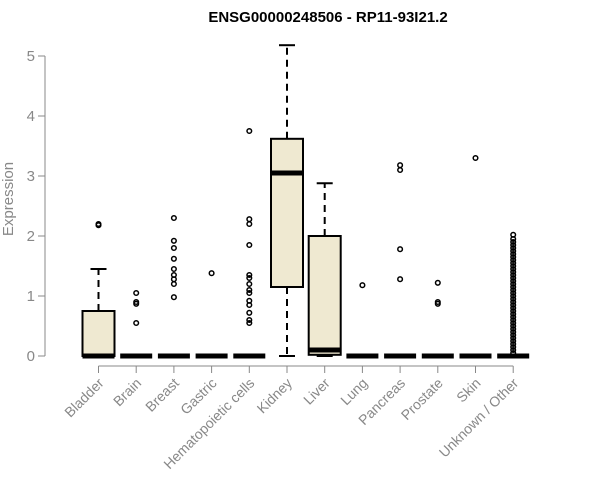  What do you see at coordinates (36, 206) in the screenshot?
I see `y-axis: 0 1 2 3 4 5` at bounding box center [36, 206].